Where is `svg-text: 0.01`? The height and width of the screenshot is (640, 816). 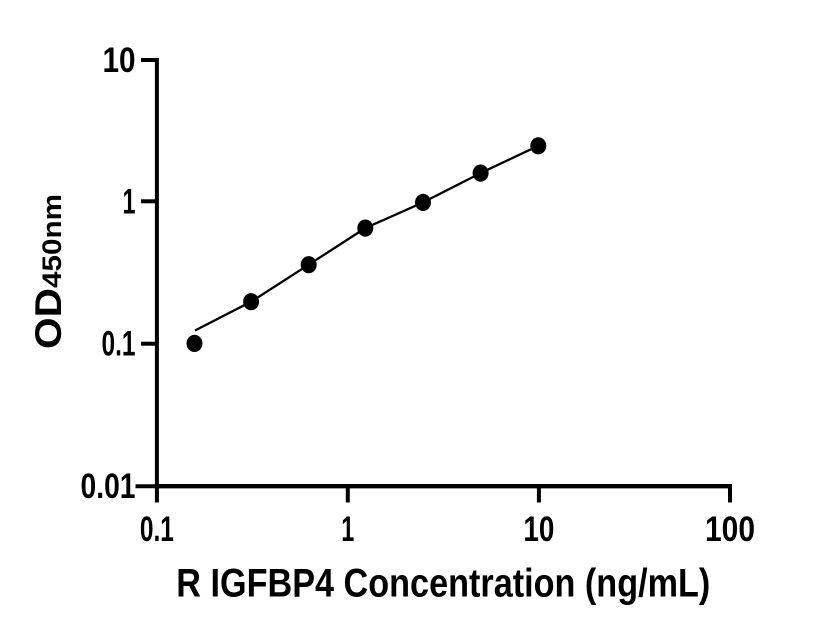 svg-text: 0.01 is located at coordinates (108, 486).